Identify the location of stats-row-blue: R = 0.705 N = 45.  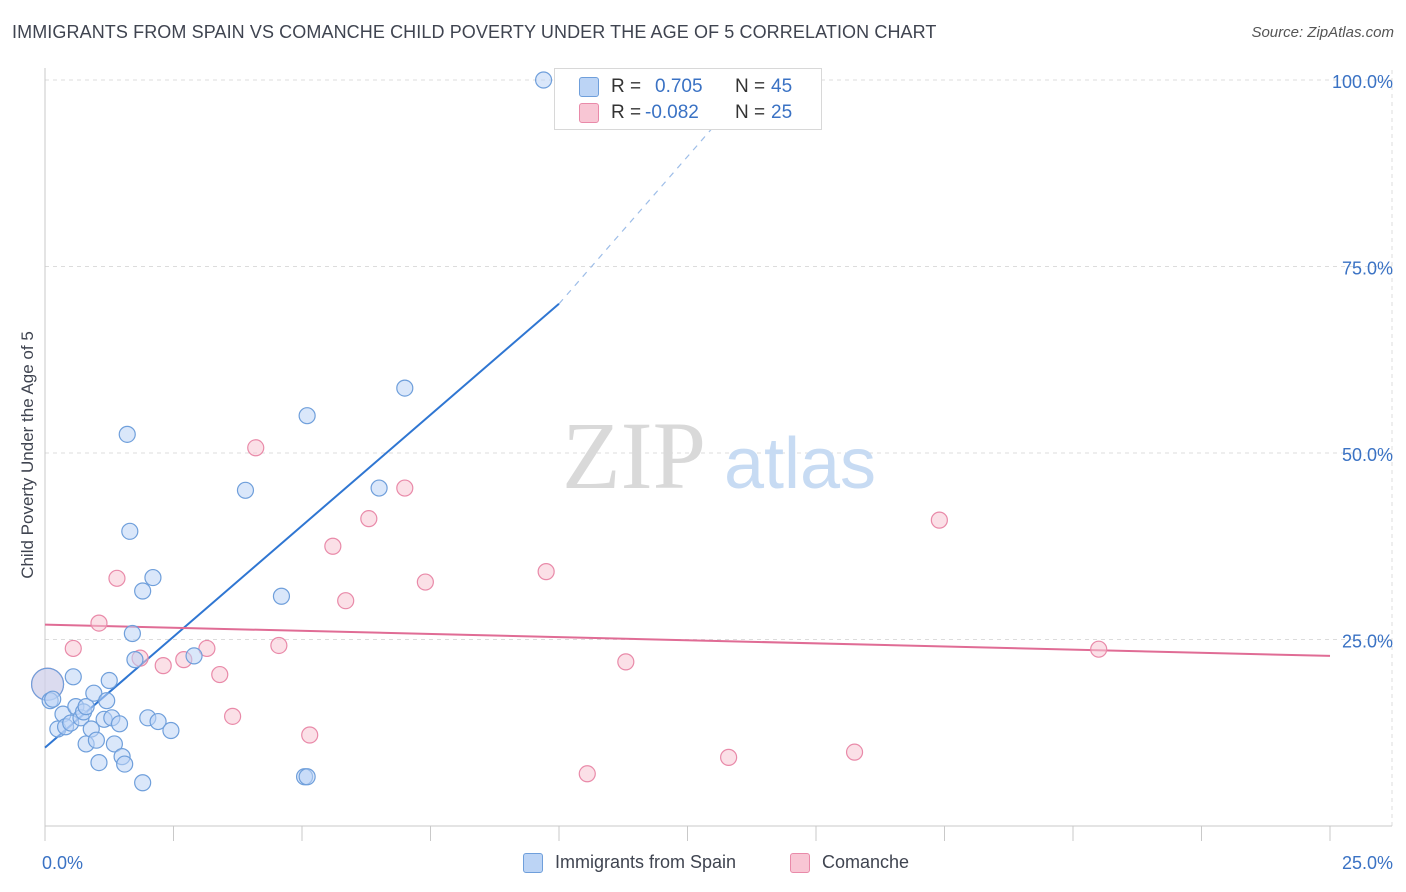
(685, 87).